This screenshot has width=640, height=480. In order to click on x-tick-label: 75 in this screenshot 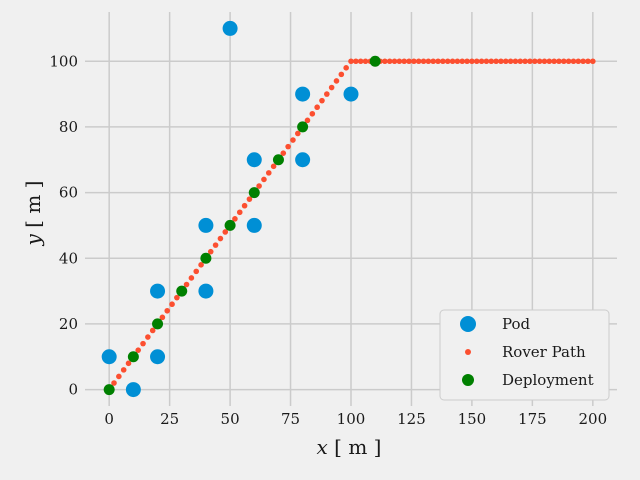, I will do `click(290, 419)`.